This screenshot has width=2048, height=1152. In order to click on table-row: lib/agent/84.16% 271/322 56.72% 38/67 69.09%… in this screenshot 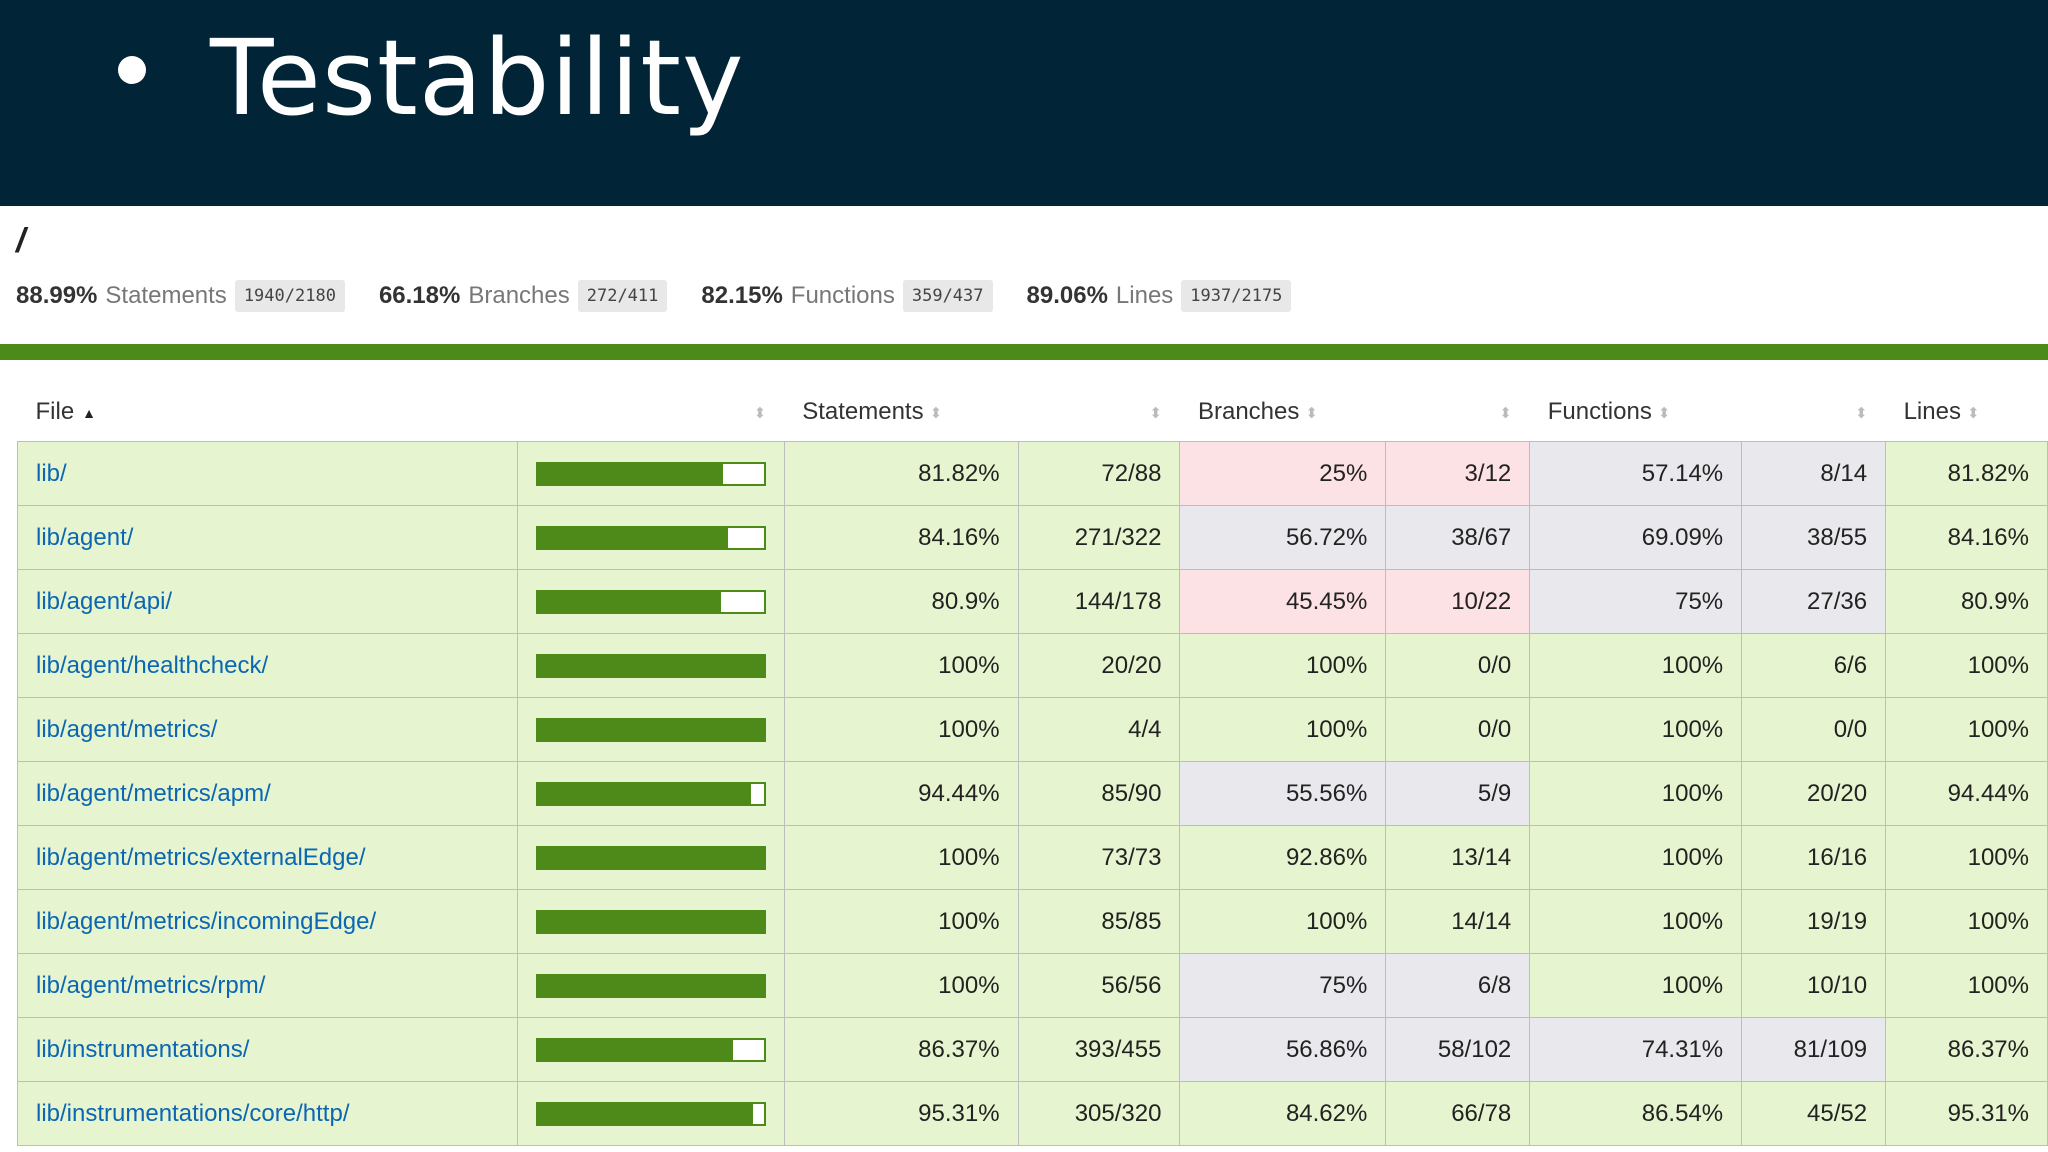, I will do `click(1032, 537)`.